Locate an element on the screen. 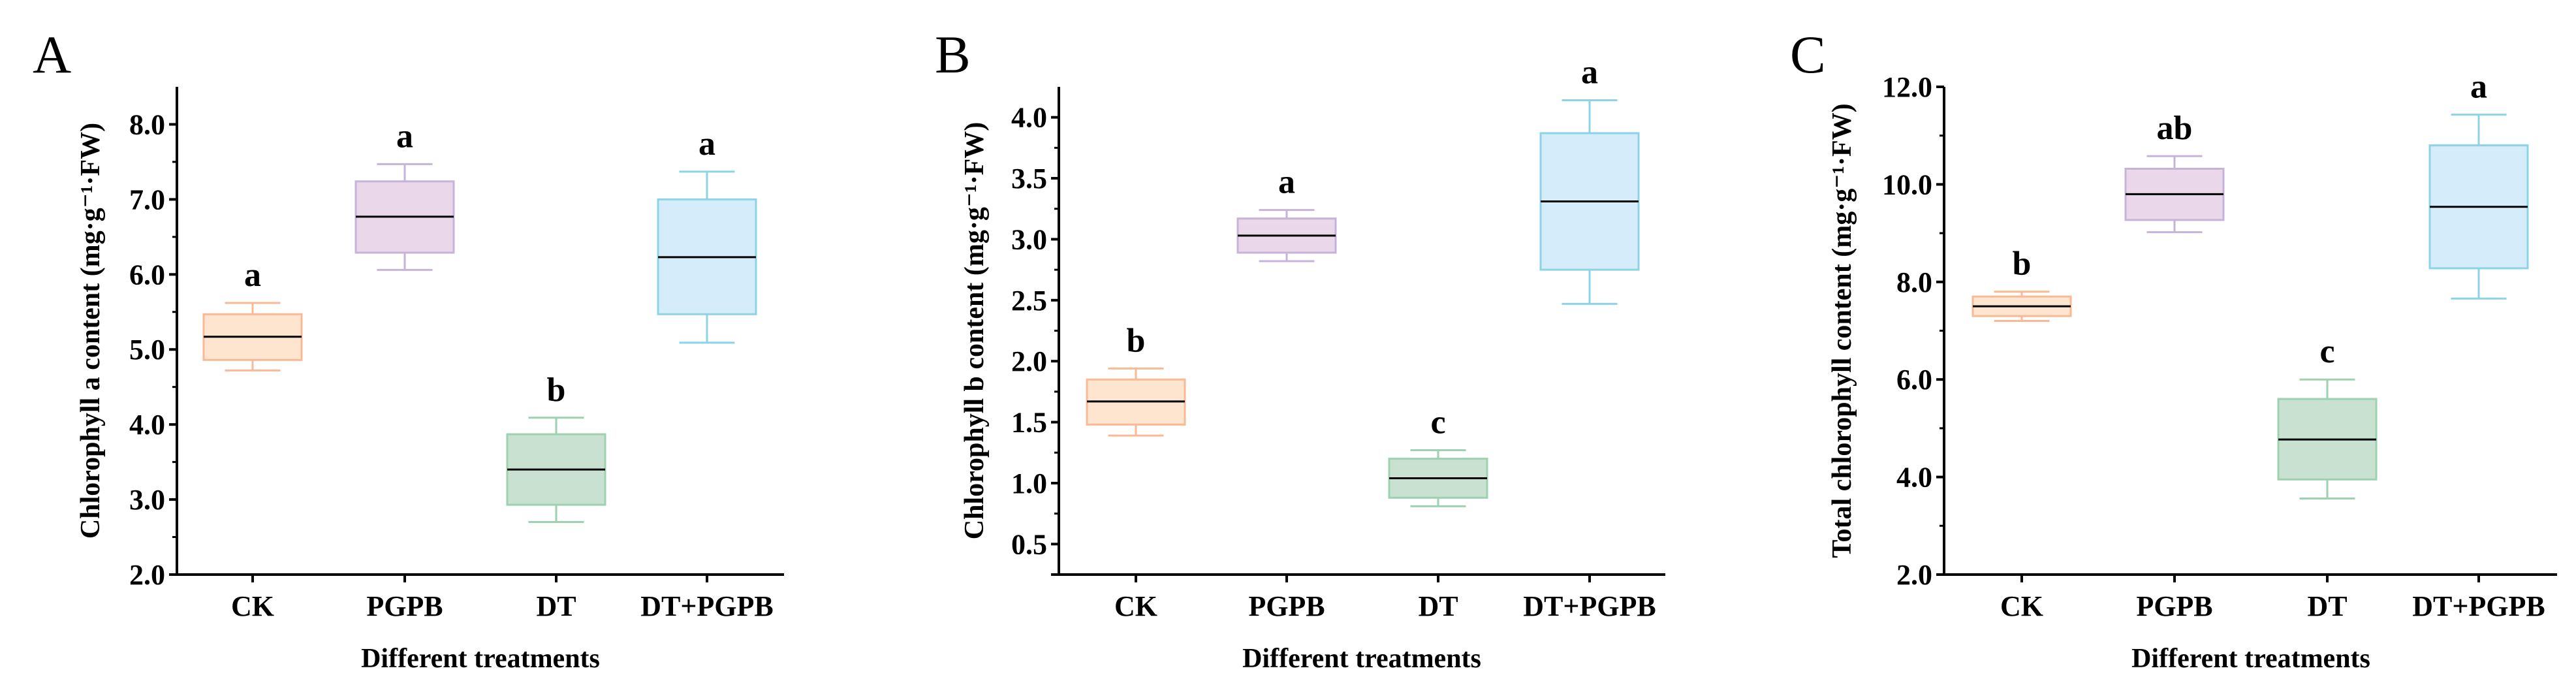 Image resolution: width=2576 pixels, height=696 pixels. y-tick-label: 3.5 is located at coordinates (1029, 179).